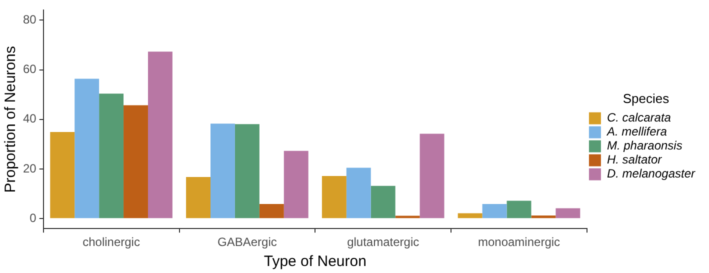 Image resolution: width=709 pixels, height=273 pixels. I want to click on y-tick-label: 40, so click(29, 119).